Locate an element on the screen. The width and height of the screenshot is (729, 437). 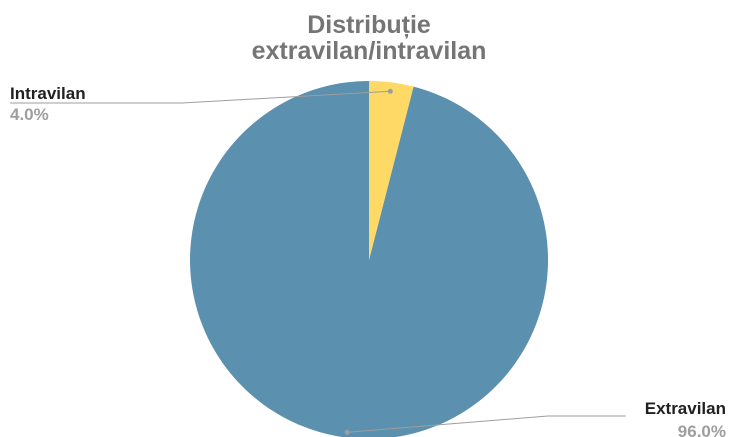
chart-title-line-1: Distribuție is located at coordinates (369, 25).